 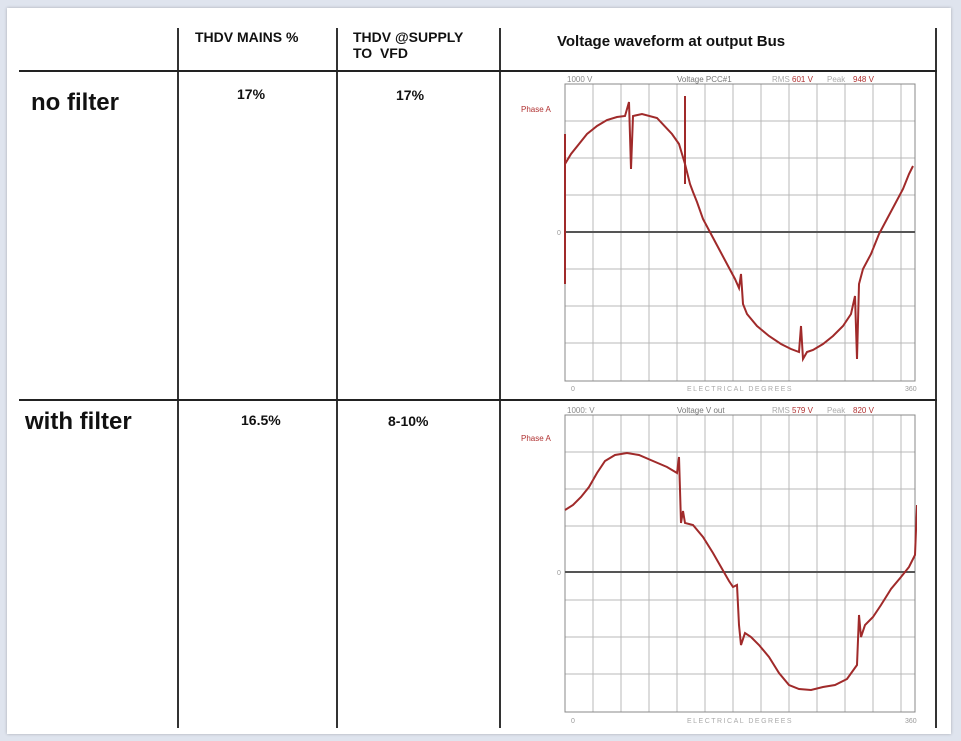 I want to click on thdv-supply-value: 8-10%, so click(x=408, y=421).